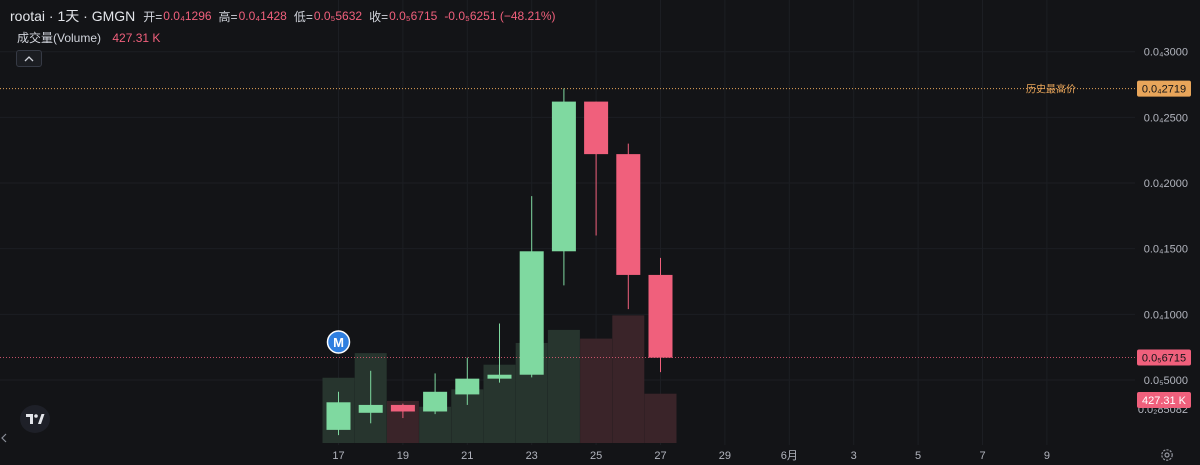 This screenshot has height=465, width=1200. I want to click on symbol-title: rootai · 1天 · GMGN, so click(73, 16).